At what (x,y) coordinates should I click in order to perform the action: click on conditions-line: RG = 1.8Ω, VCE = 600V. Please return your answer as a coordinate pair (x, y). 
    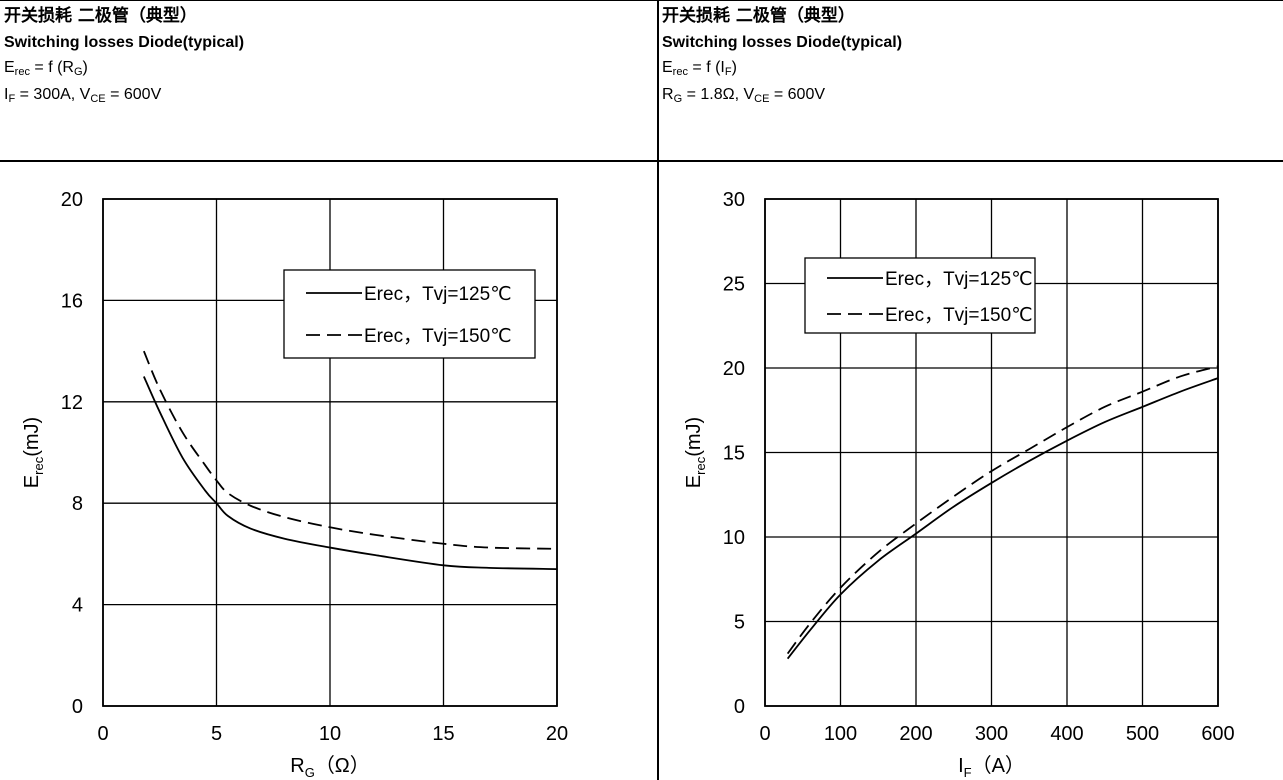
    Looking at the image, I should click on (782, 96).